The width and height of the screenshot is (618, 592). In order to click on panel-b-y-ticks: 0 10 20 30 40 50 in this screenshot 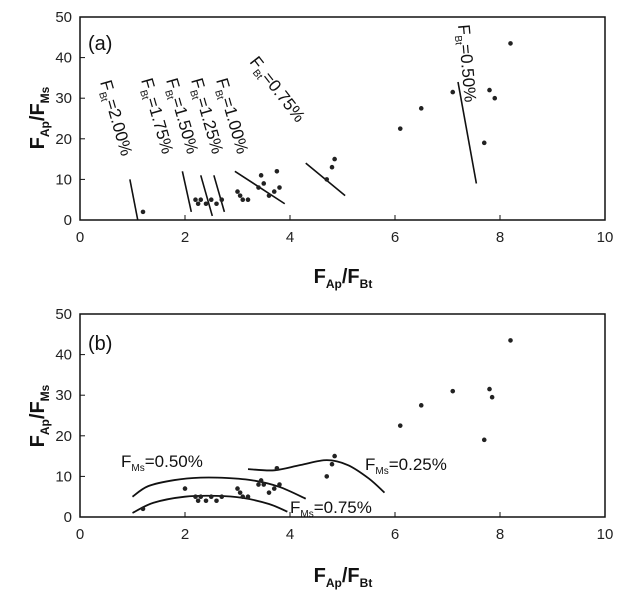, I will do `click(70, 416)`.